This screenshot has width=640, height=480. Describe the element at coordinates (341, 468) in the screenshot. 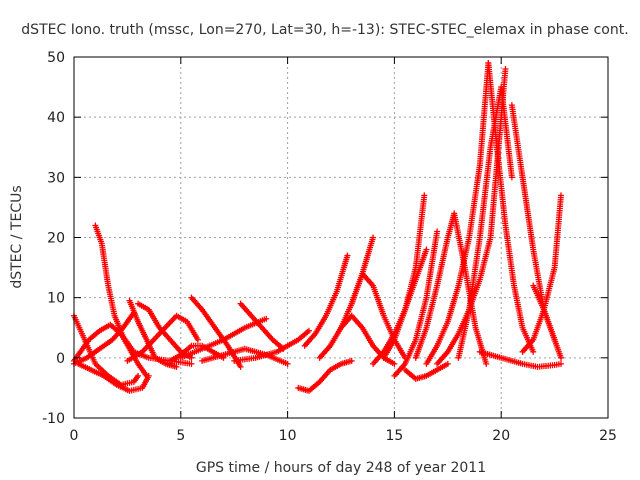

I see `x-axis-label: GPS time / hours of day 248 of year 2011` at that location.